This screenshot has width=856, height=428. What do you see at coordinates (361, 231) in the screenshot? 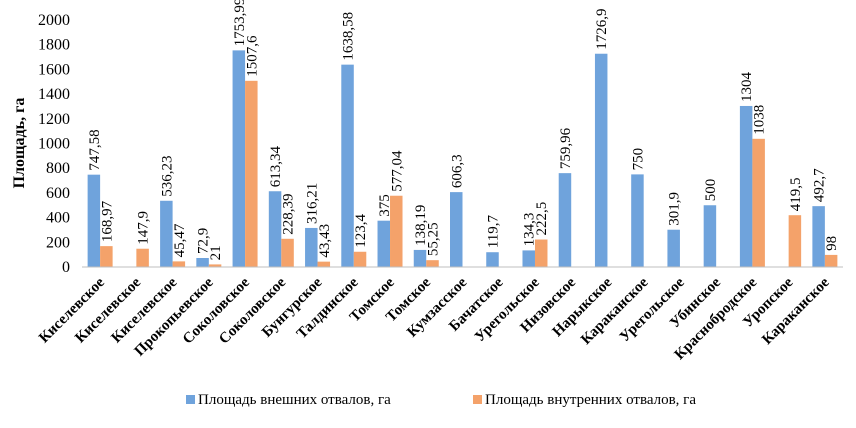
I see `data-label-internal: 123,4` at bounding box center [361, 231].